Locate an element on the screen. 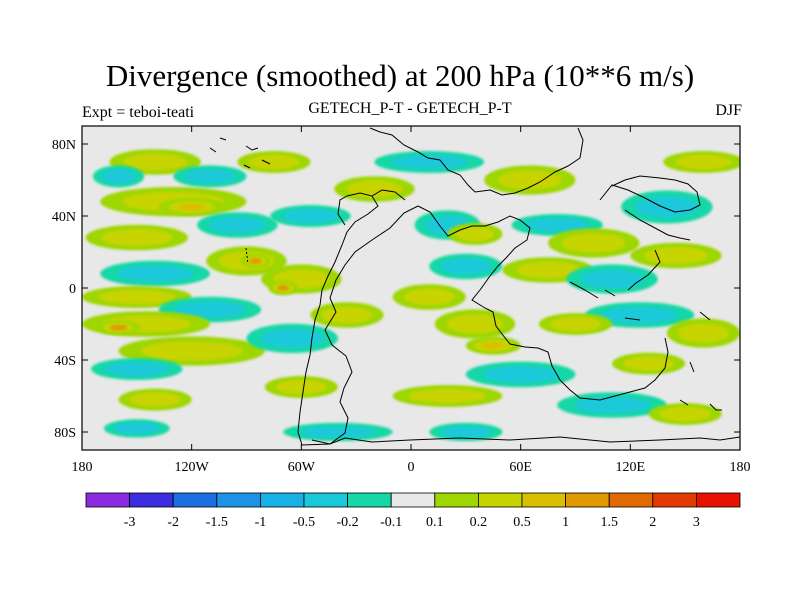  colorbar-label: 1 is located at coordinates (565, 522).